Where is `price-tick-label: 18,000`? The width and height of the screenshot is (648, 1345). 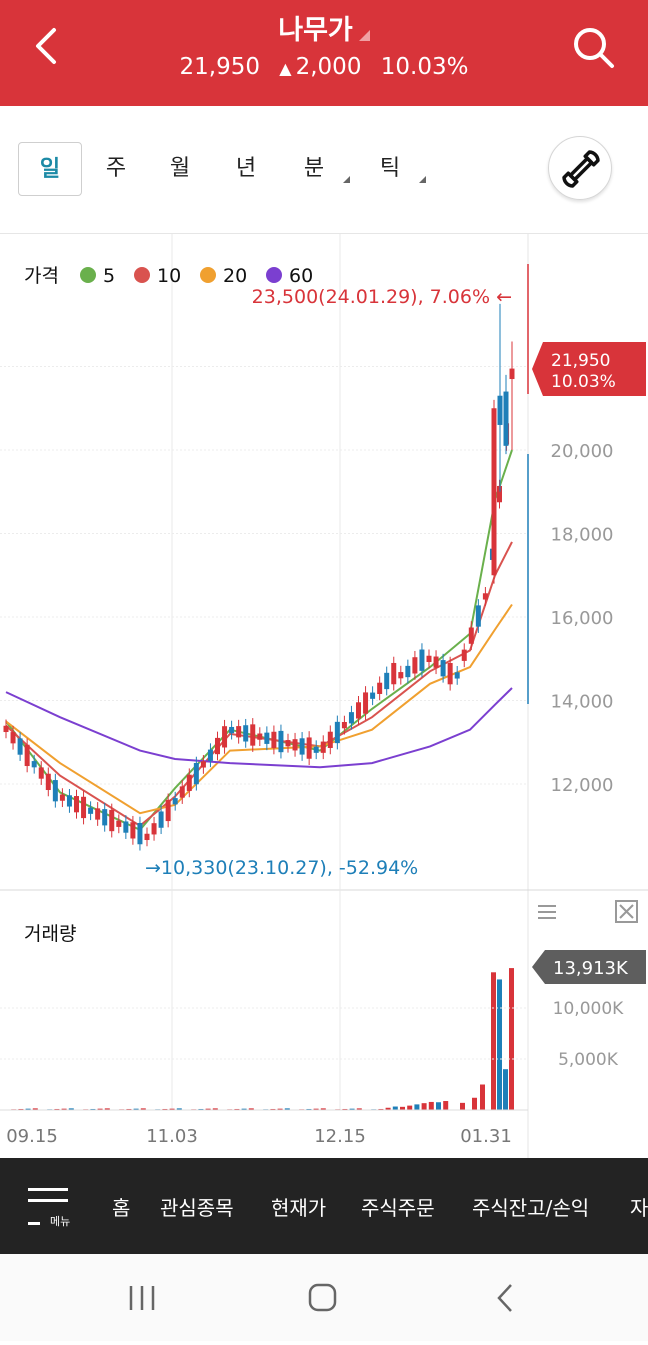 price-tick-label: 18,000 is located at coordinates (582, 535).